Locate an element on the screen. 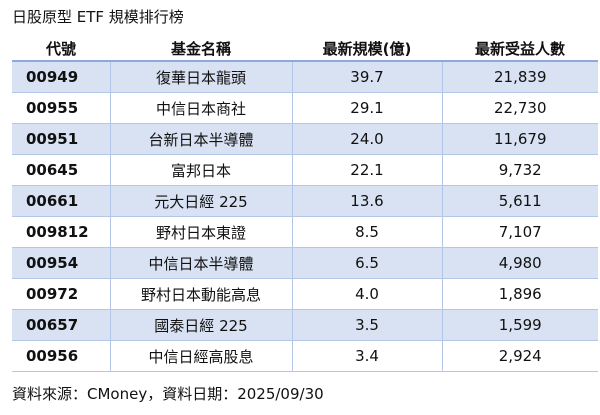  table-cell: 5,611 is located at coordinates (519, 201).